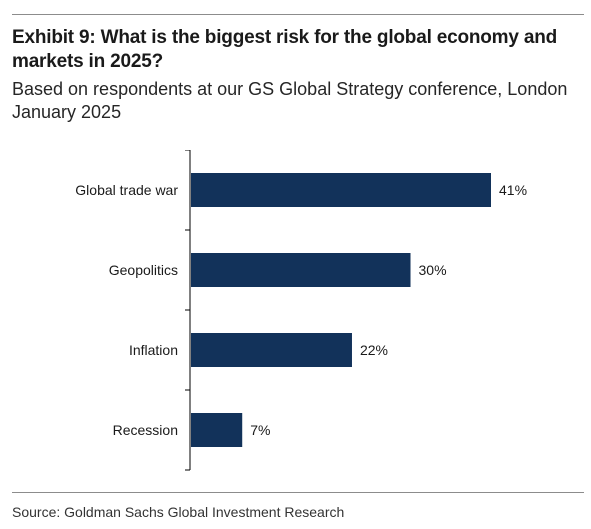 The image size is (591, 529). I want to click on category-label: Global trade war, so click(126, 190).